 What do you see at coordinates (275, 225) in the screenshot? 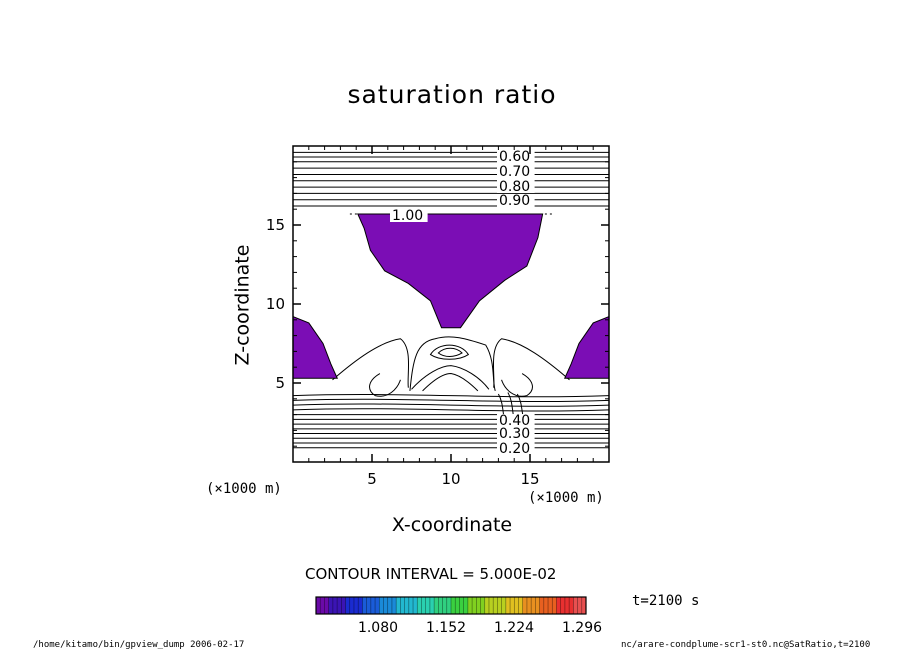
I see `y-tick-label: 15` at bounding box center [275, 225].